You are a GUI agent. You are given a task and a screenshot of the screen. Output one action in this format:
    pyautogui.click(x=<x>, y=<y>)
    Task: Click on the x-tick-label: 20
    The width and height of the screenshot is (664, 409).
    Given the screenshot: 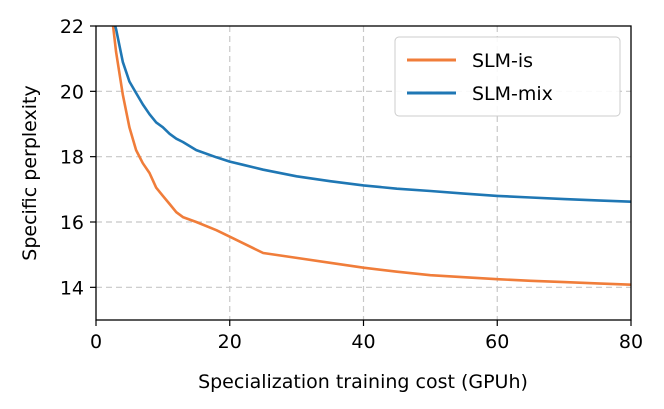 What is the action you would take?
    pyautogui.click(x=230, y=342)
    